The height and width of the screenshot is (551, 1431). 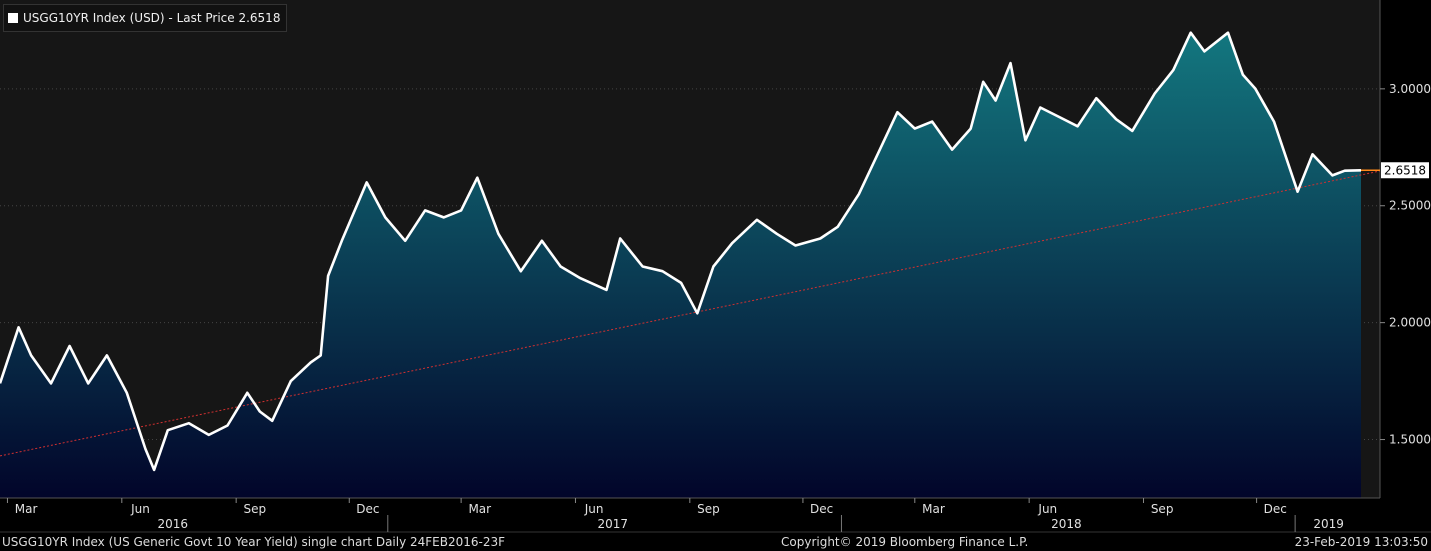 I want to click on footer-timestamp: 23-Feb-2019 13:03:50, so click(x=1361, y=542).